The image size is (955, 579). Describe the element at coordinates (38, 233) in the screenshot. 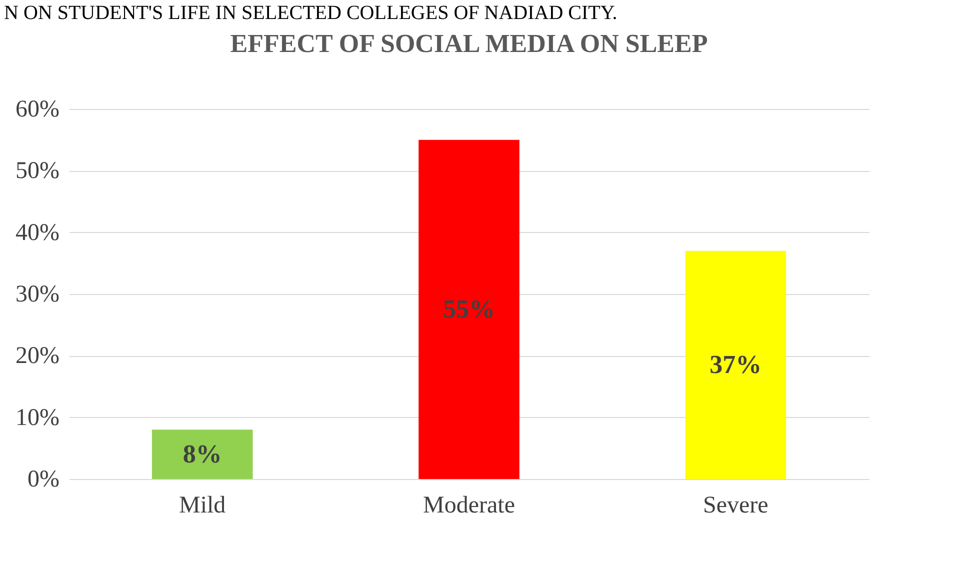

I see `y-tick-label: 40%` at that location.